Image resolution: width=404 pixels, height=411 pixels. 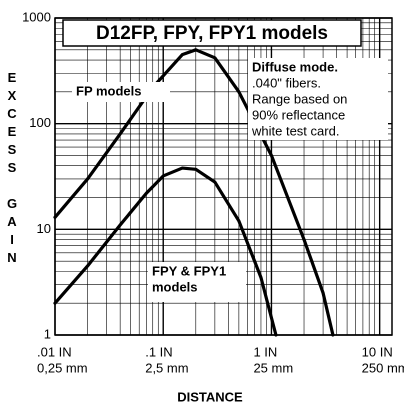 What do you see at coordinates (295, 66) in the screenshot?
I see `annotation: Diffuse mode.` at bounding box center [295, 66].